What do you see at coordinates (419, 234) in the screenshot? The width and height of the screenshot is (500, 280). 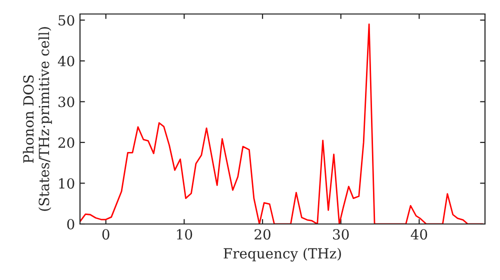 I see `x-tick-label: 40` at bounding box center [419, 234].